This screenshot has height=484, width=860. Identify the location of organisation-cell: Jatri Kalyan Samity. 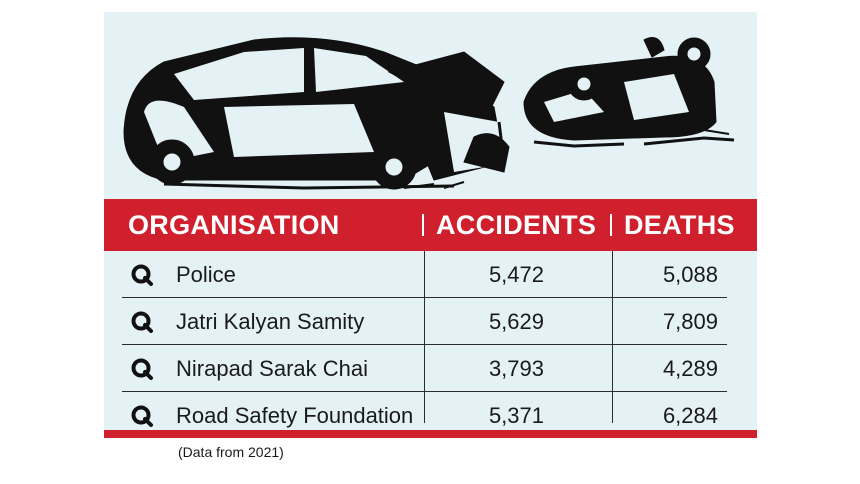
(270, 321).